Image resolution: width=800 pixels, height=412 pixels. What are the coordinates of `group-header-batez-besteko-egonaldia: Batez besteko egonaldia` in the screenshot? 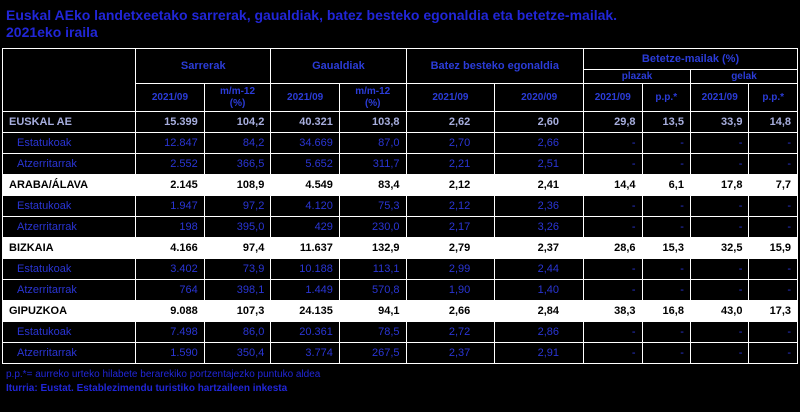 It's located at (495, 66).